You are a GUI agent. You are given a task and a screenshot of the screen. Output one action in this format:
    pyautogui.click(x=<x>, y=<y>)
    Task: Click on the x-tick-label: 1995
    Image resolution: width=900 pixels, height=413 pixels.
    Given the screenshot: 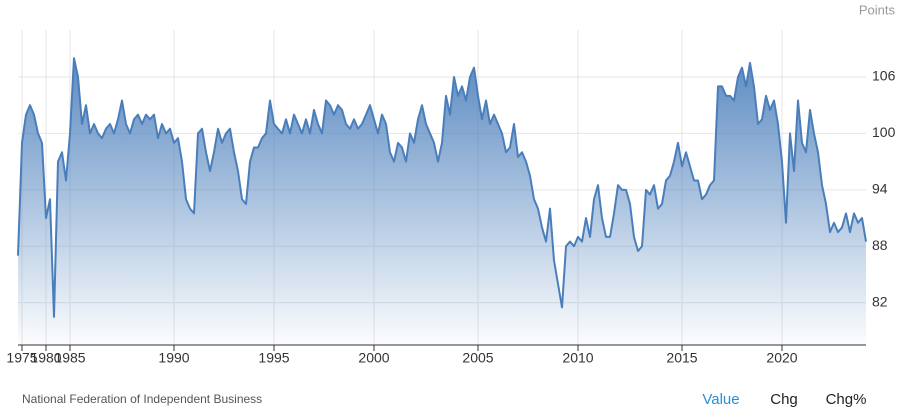 What is the action you would take?
    pyautogui.click(x=273, y=358)
    